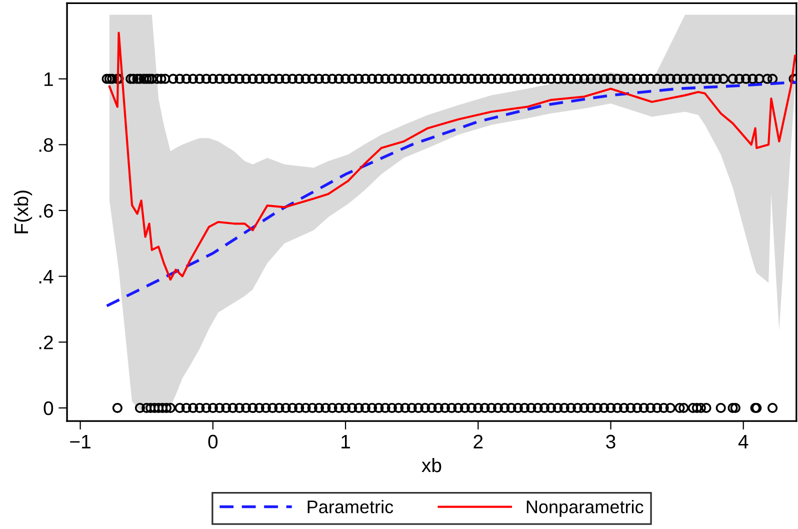 The width and height of the screenshot is (798, 529). I want to click on y-axis-title: F(xb), so click(23, 212).